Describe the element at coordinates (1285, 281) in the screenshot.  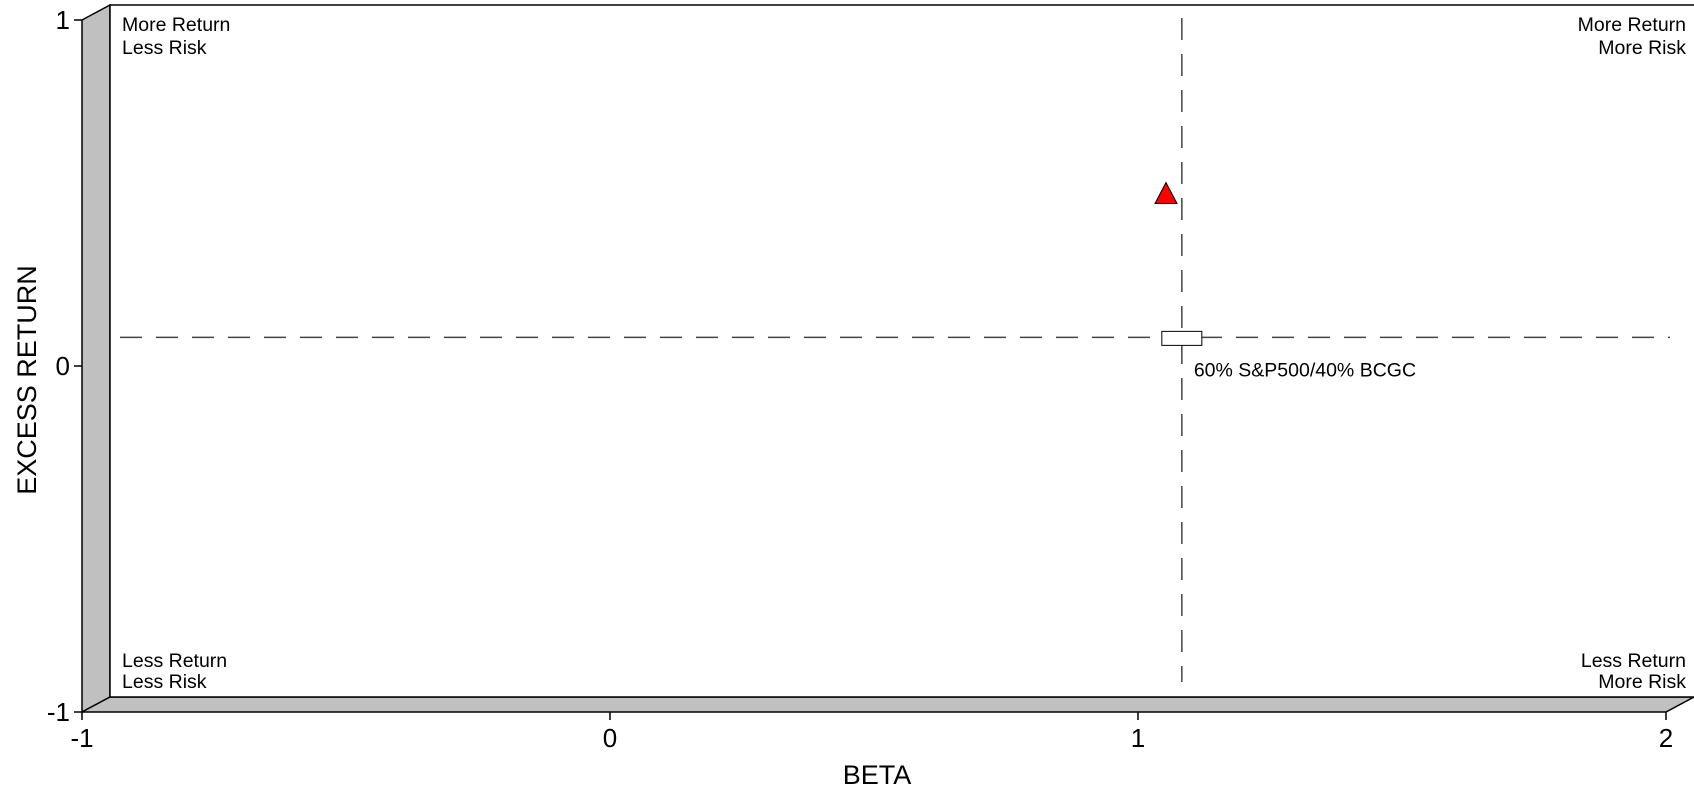
I see `data-points: 60% S&P500/40% BCGC` at that location.